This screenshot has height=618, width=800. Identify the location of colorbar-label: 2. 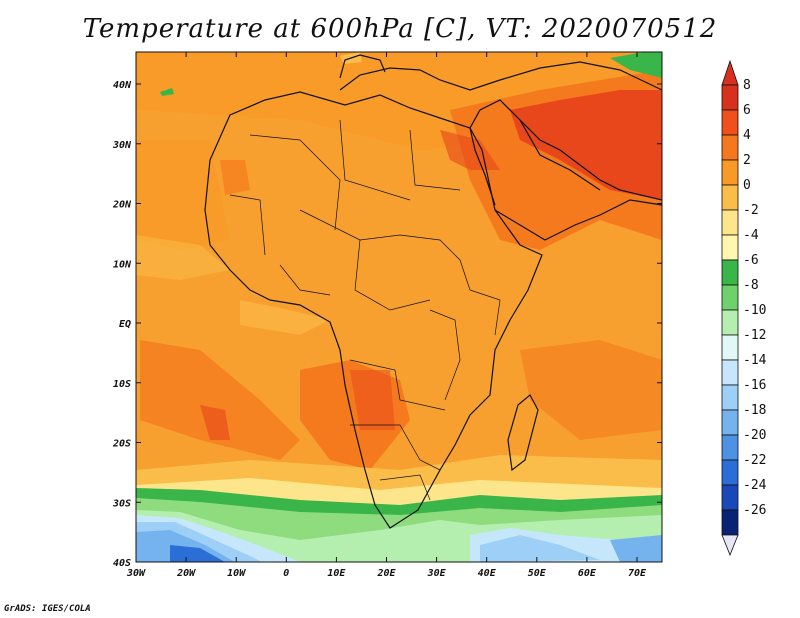
(747, 160).